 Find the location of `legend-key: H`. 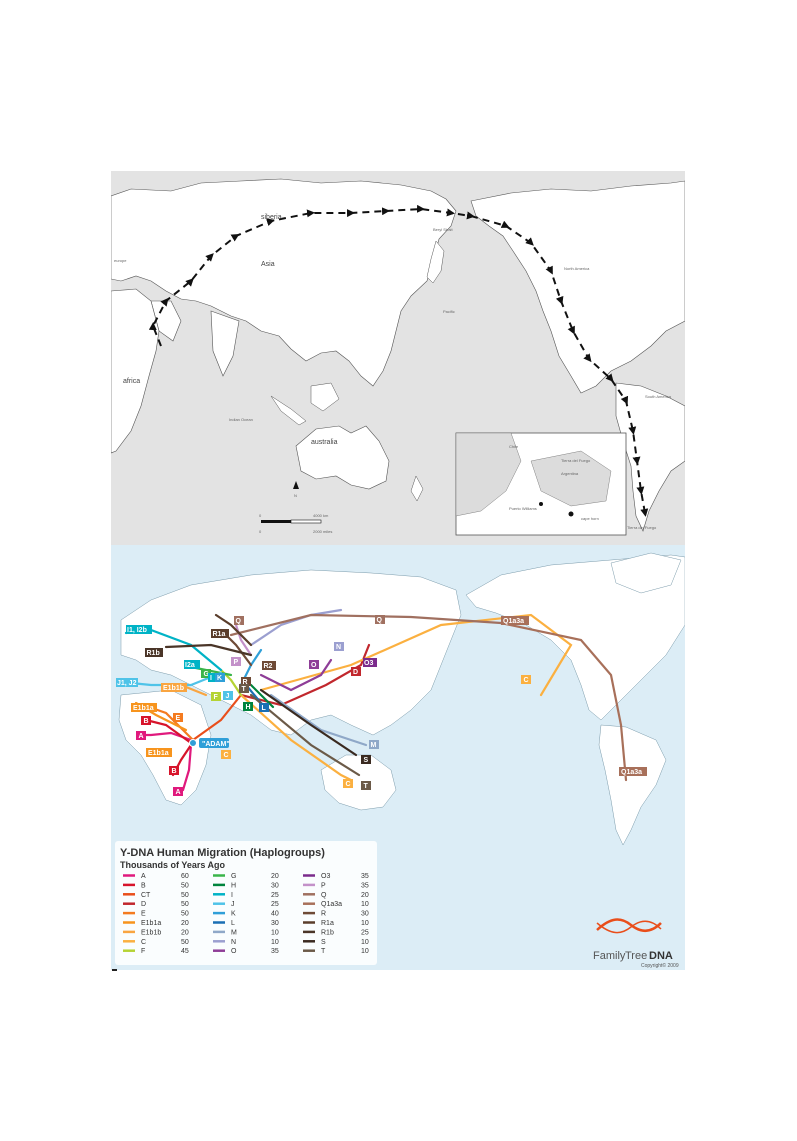

legend-key: H is located at coordinates (233, 885).